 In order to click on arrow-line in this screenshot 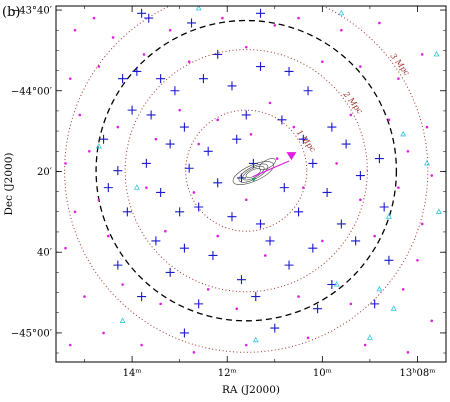, I will do `click(271, 169)`.